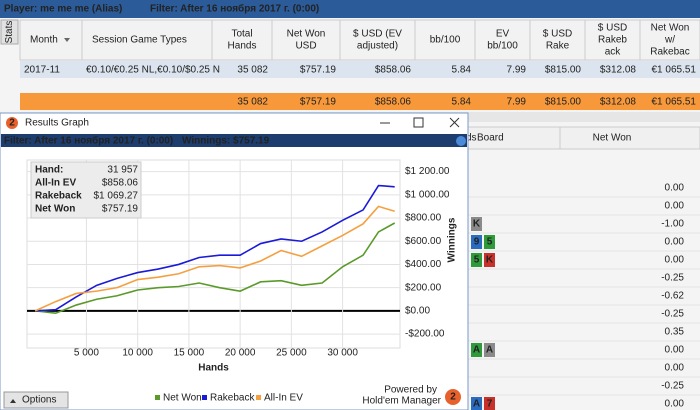  I want to click on column-header: adjusted), so click(377, 46).